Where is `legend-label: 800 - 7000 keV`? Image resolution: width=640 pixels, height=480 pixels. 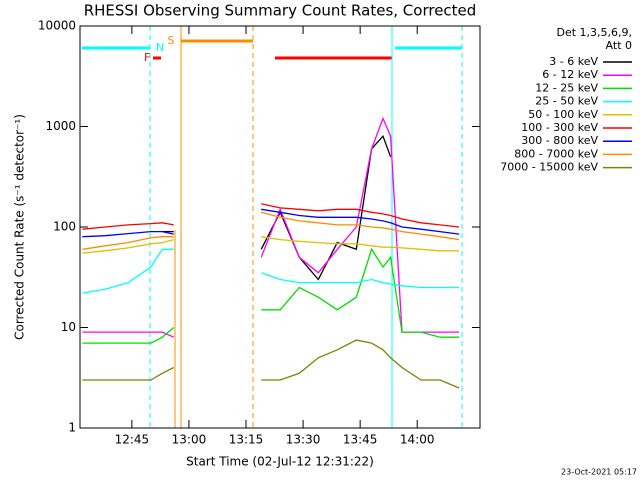
legend-label: 800 - 7000 keV is located at coordinates (556, 153).